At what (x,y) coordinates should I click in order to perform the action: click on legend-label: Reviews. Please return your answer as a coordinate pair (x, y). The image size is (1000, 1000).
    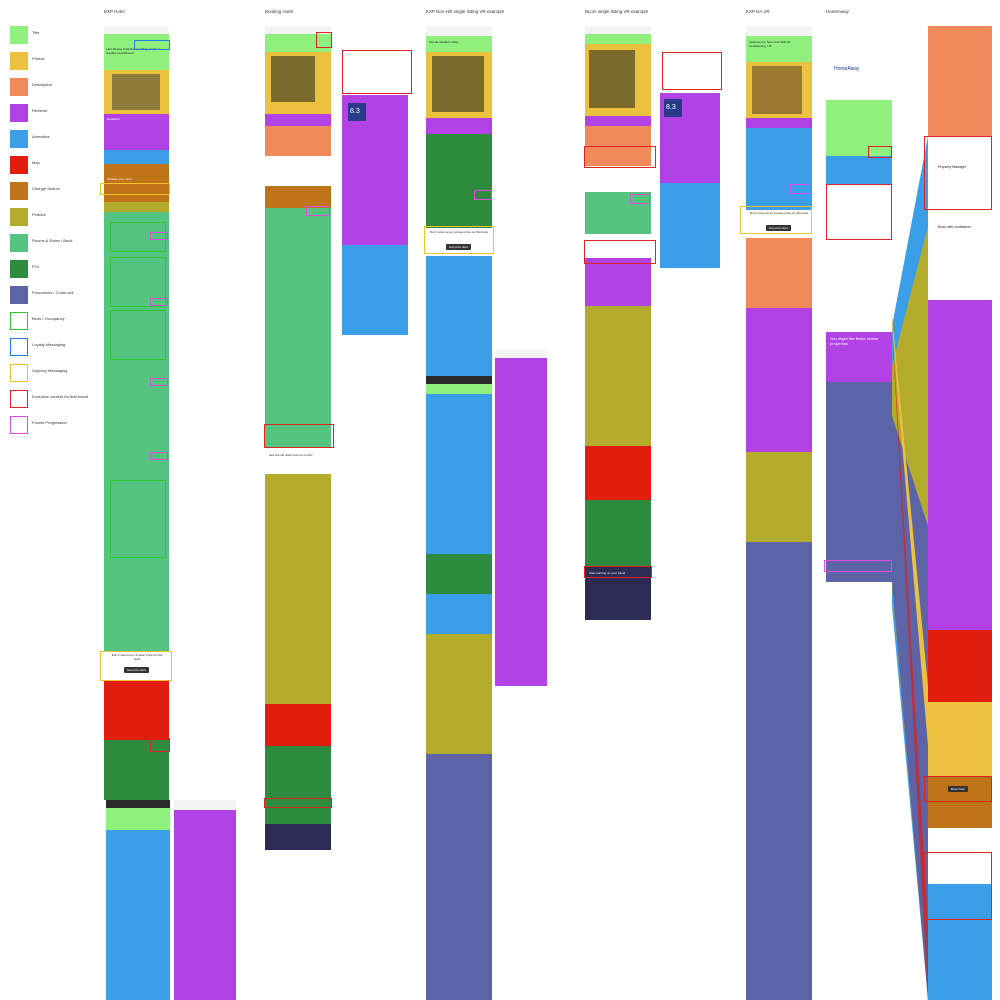
    Looking at the image, I should click on (40, 110).